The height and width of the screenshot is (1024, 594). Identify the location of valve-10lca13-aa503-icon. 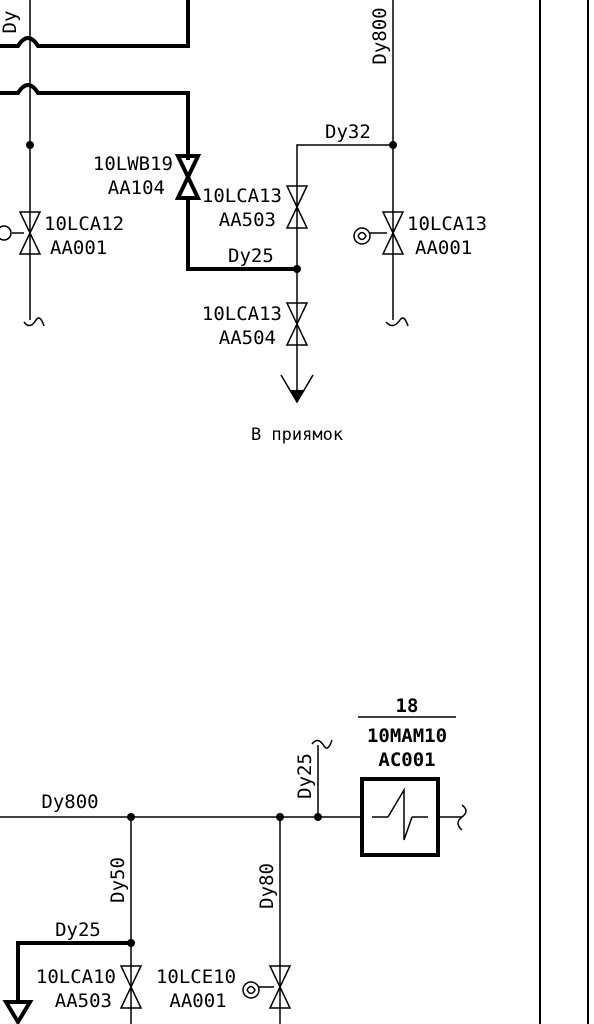
(297, 207).